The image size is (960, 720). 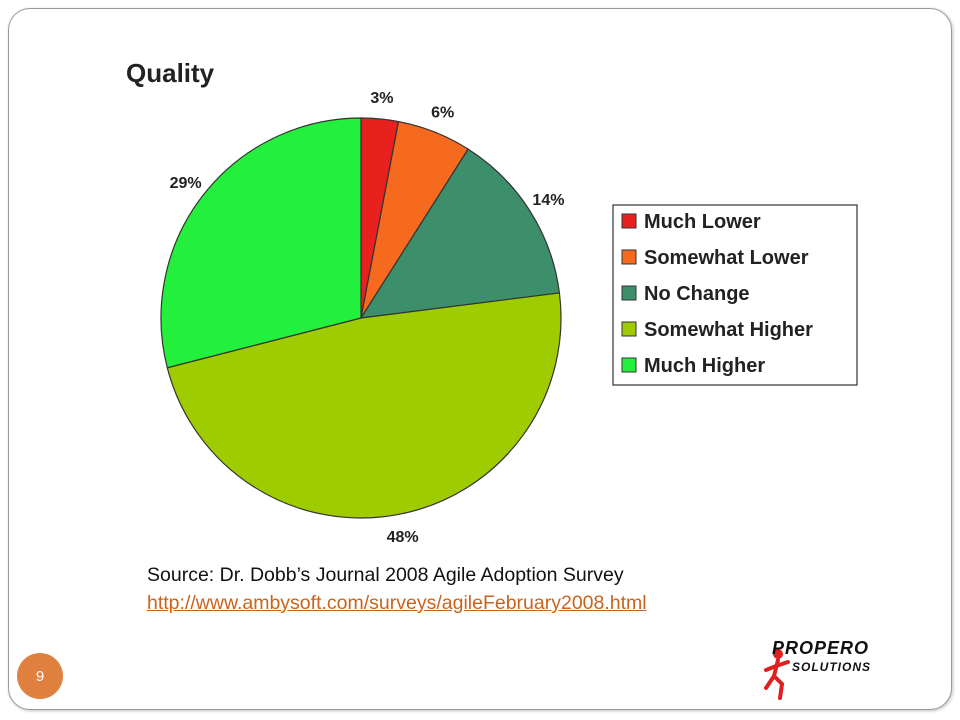 I want to click on data-label-somewhat-higher: 48%, so click(x=403, y=537).